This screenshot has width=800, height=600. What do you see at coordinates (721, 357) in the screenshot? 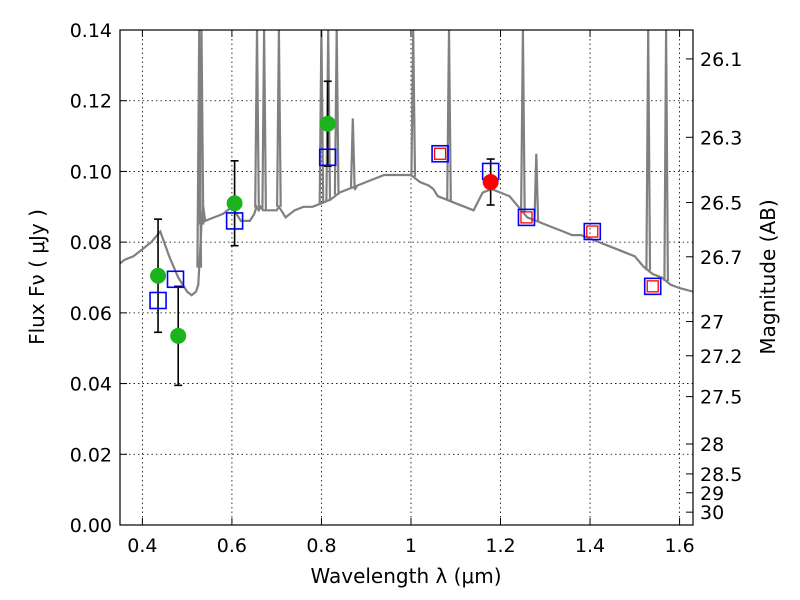
I see `y2-tick-label: 27.2` at bounding box center [721, 357].